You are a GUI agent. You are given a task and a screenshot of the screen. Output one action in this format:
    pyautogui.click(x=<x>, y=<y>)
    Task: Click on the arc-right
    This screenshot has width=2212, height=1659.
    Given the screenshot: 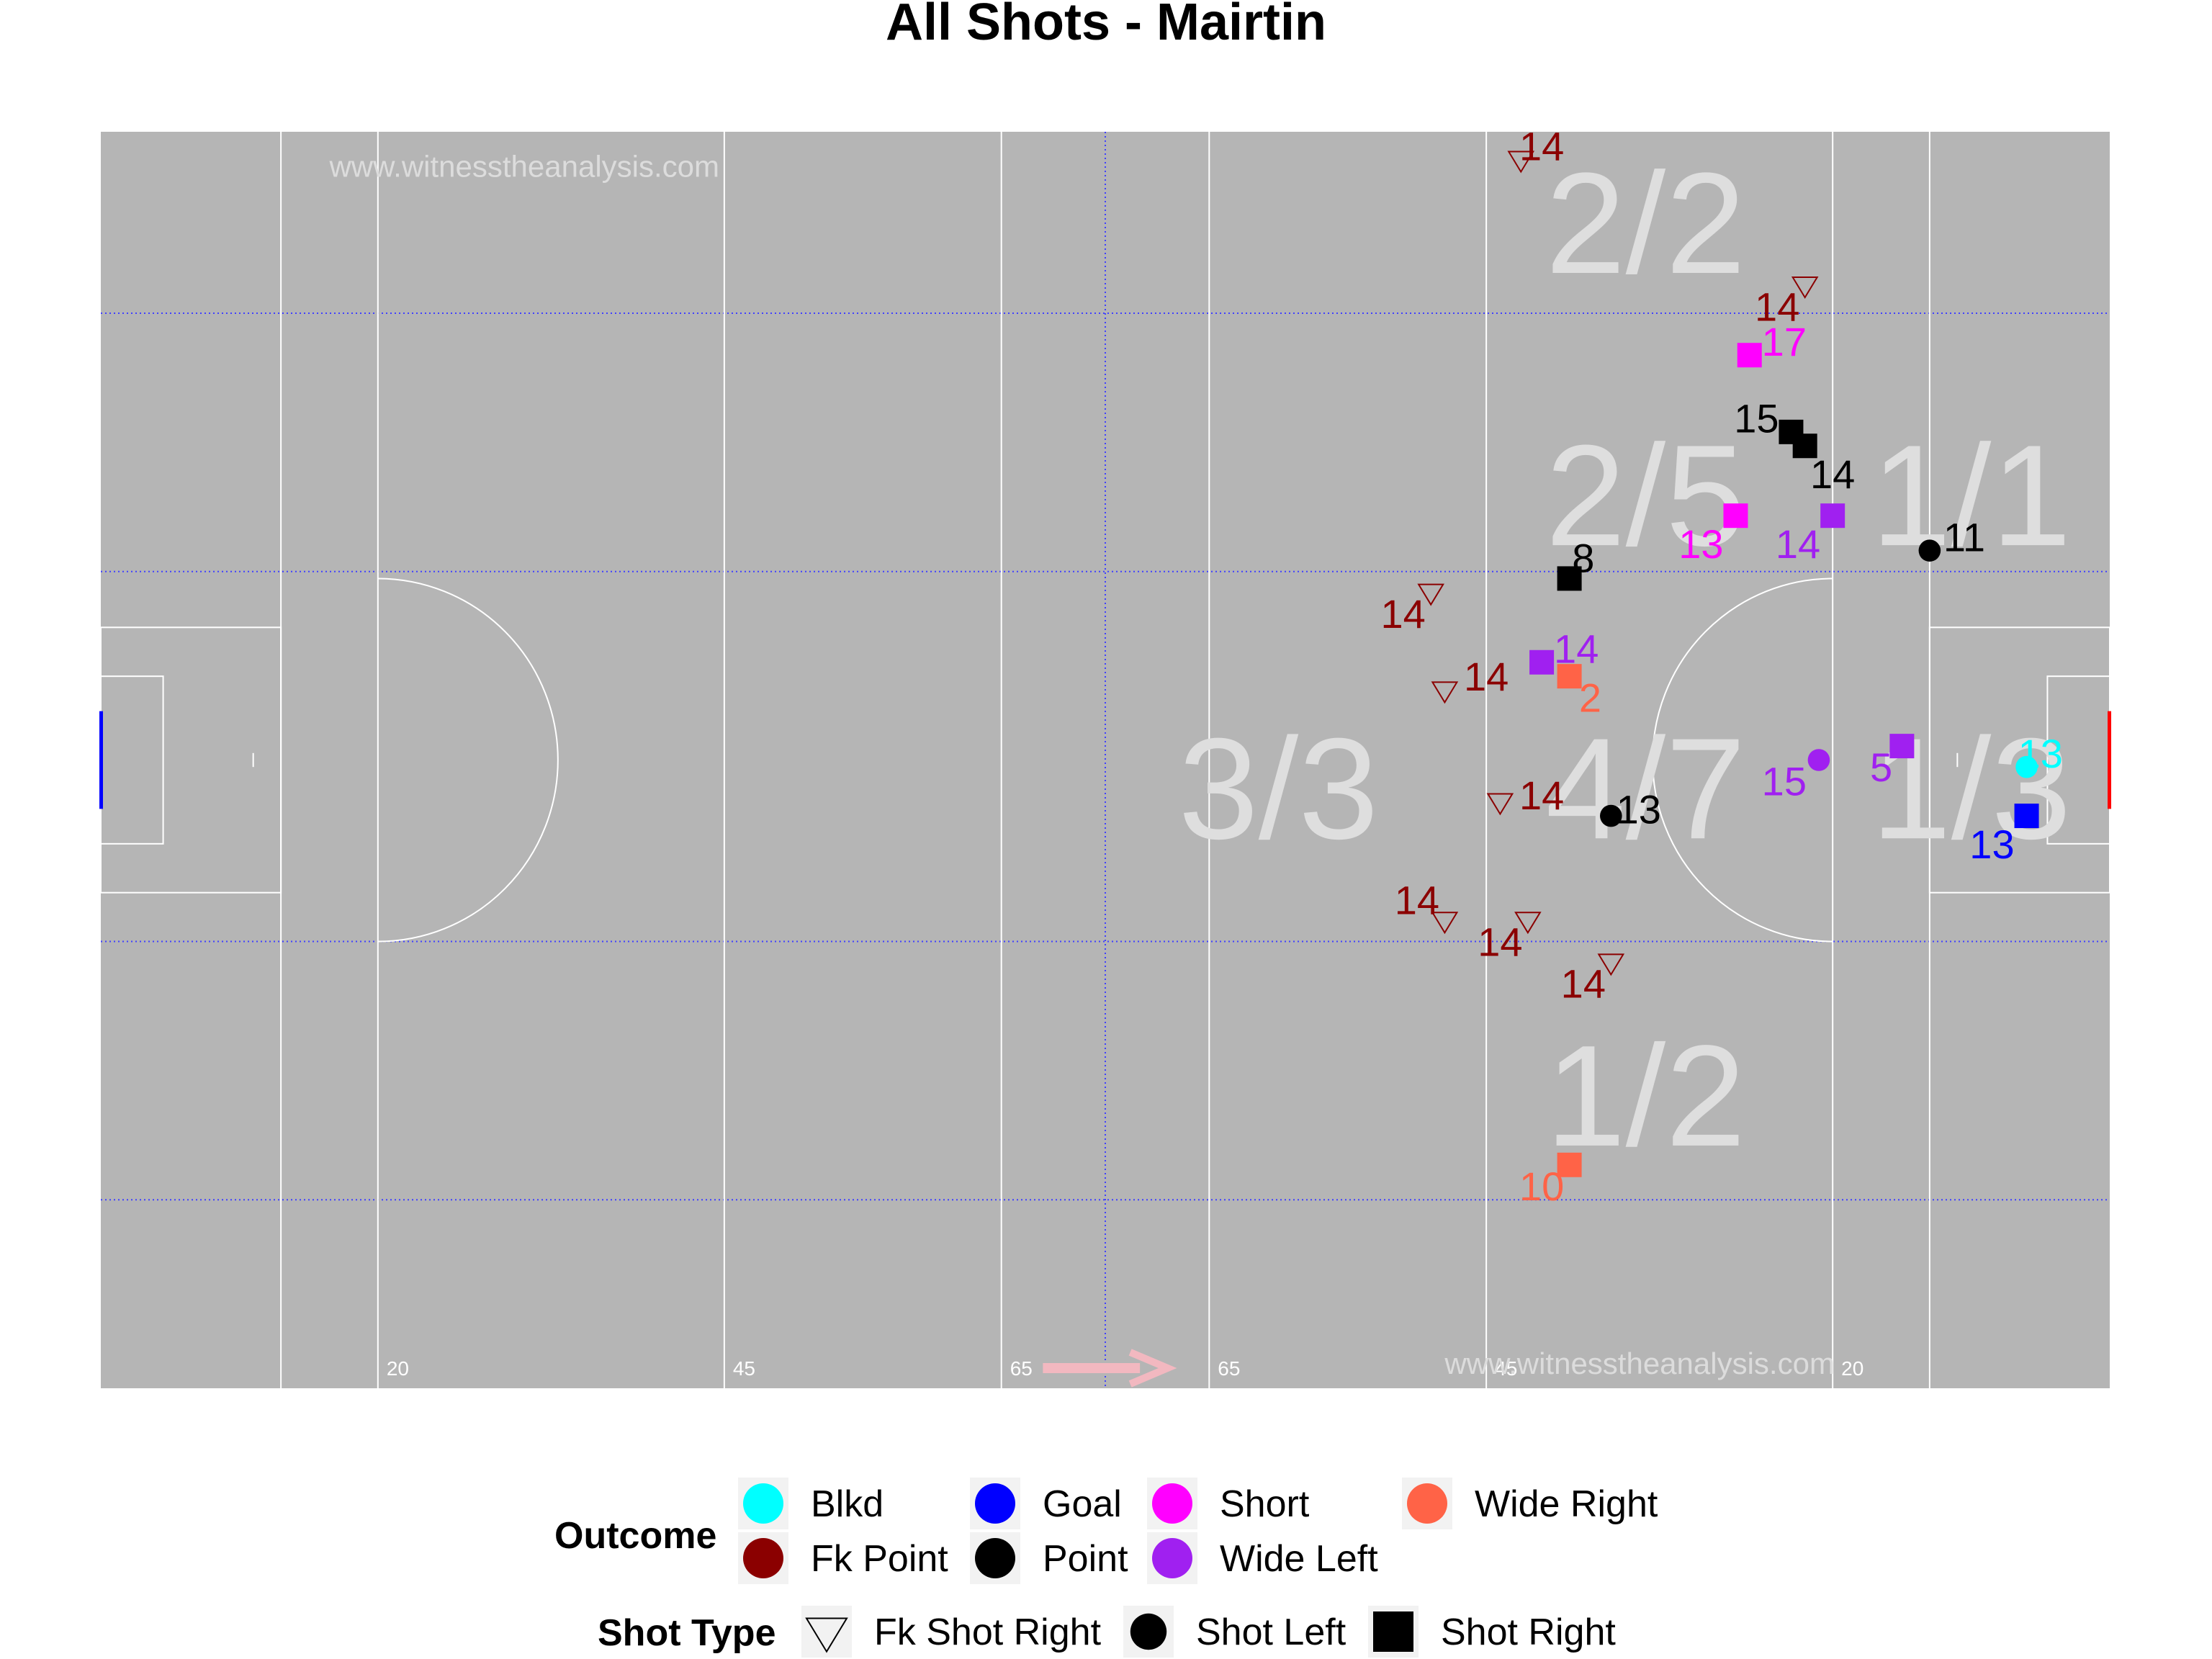 What is the action you would take?
    pyautogui.click(x=1743, y=760)
    